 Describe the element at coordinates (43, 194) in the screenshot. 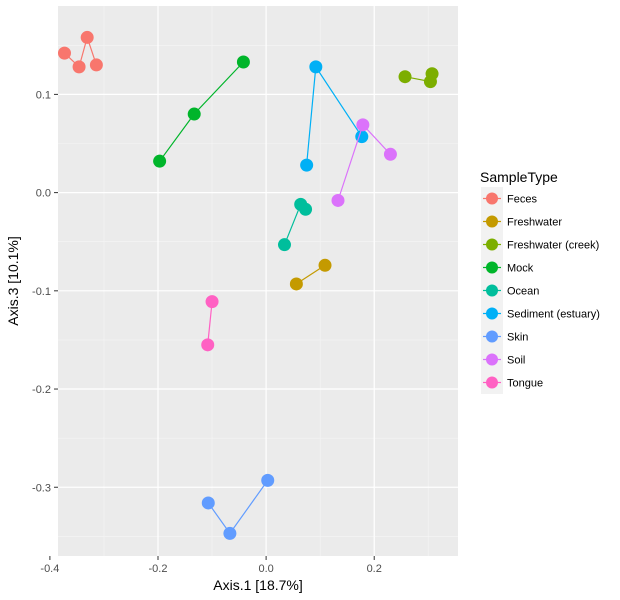

I see `y-tick-label: 0.0` at that location.